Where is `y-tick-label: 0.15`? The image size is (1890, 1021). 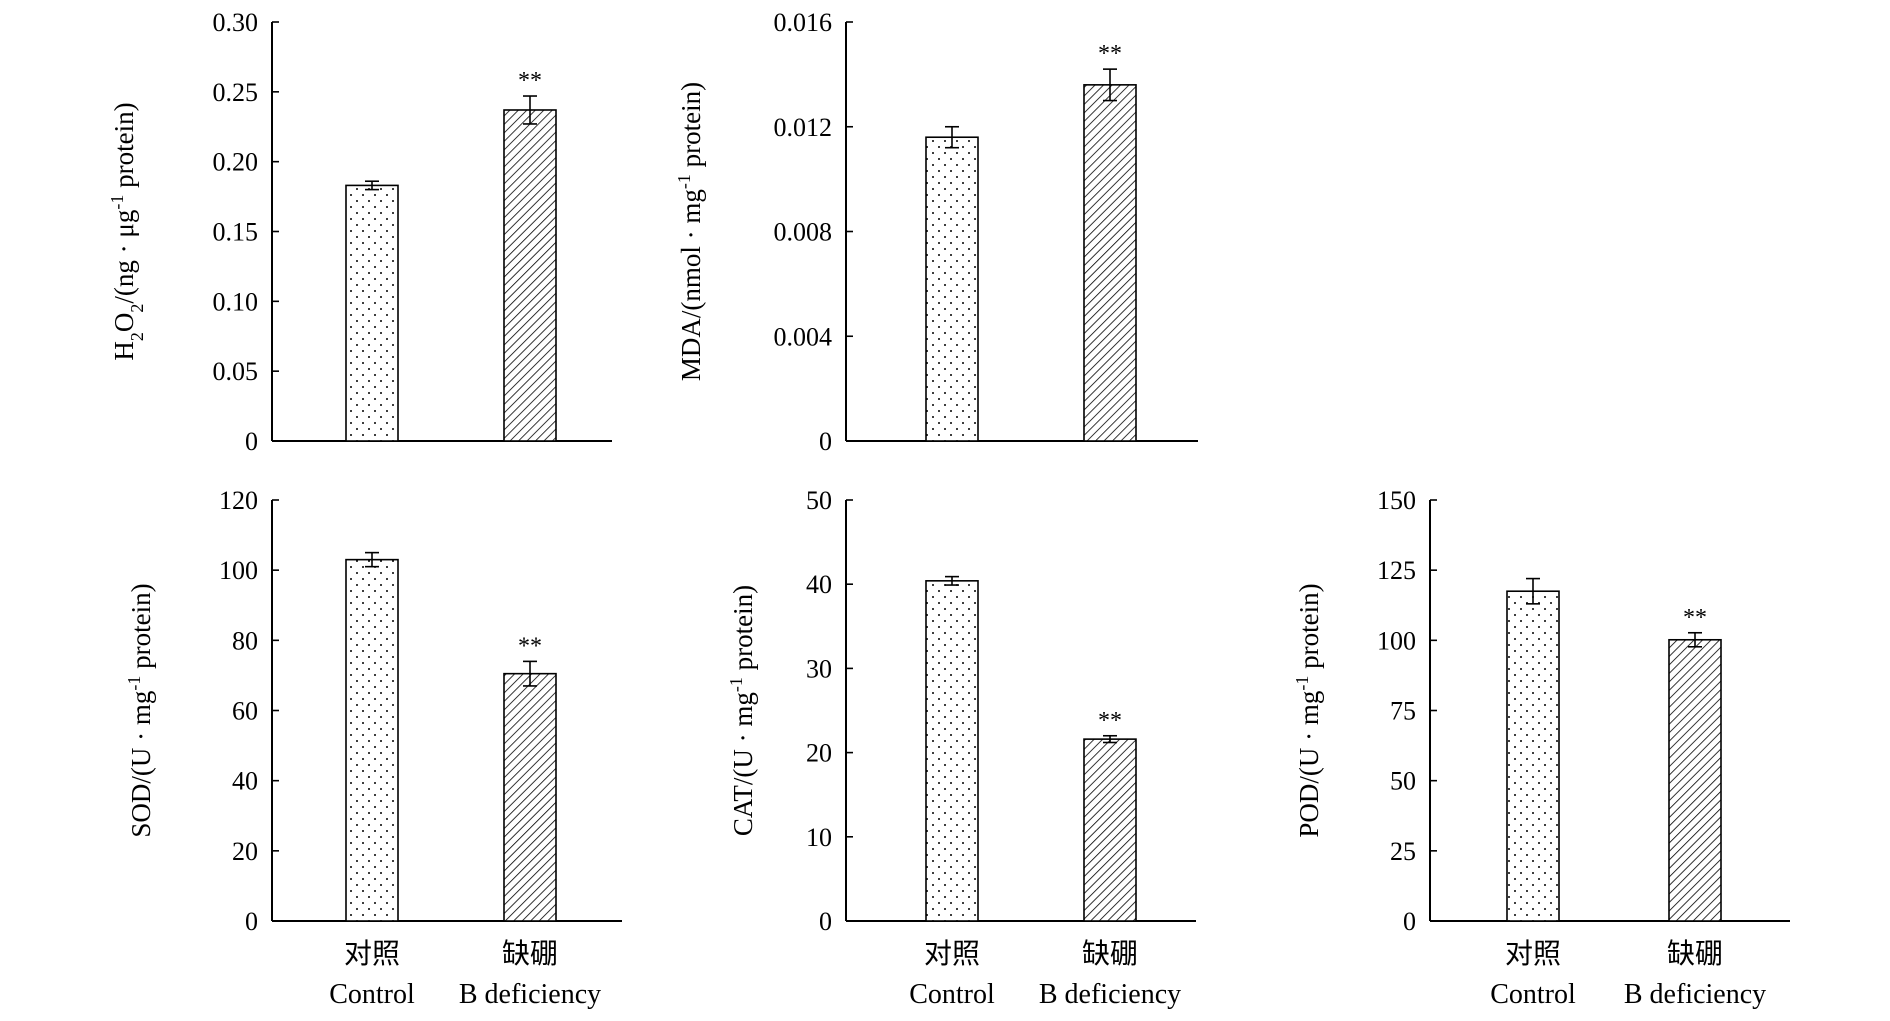
y-tick-label: 0.15 is located at coordinates (236, 232).